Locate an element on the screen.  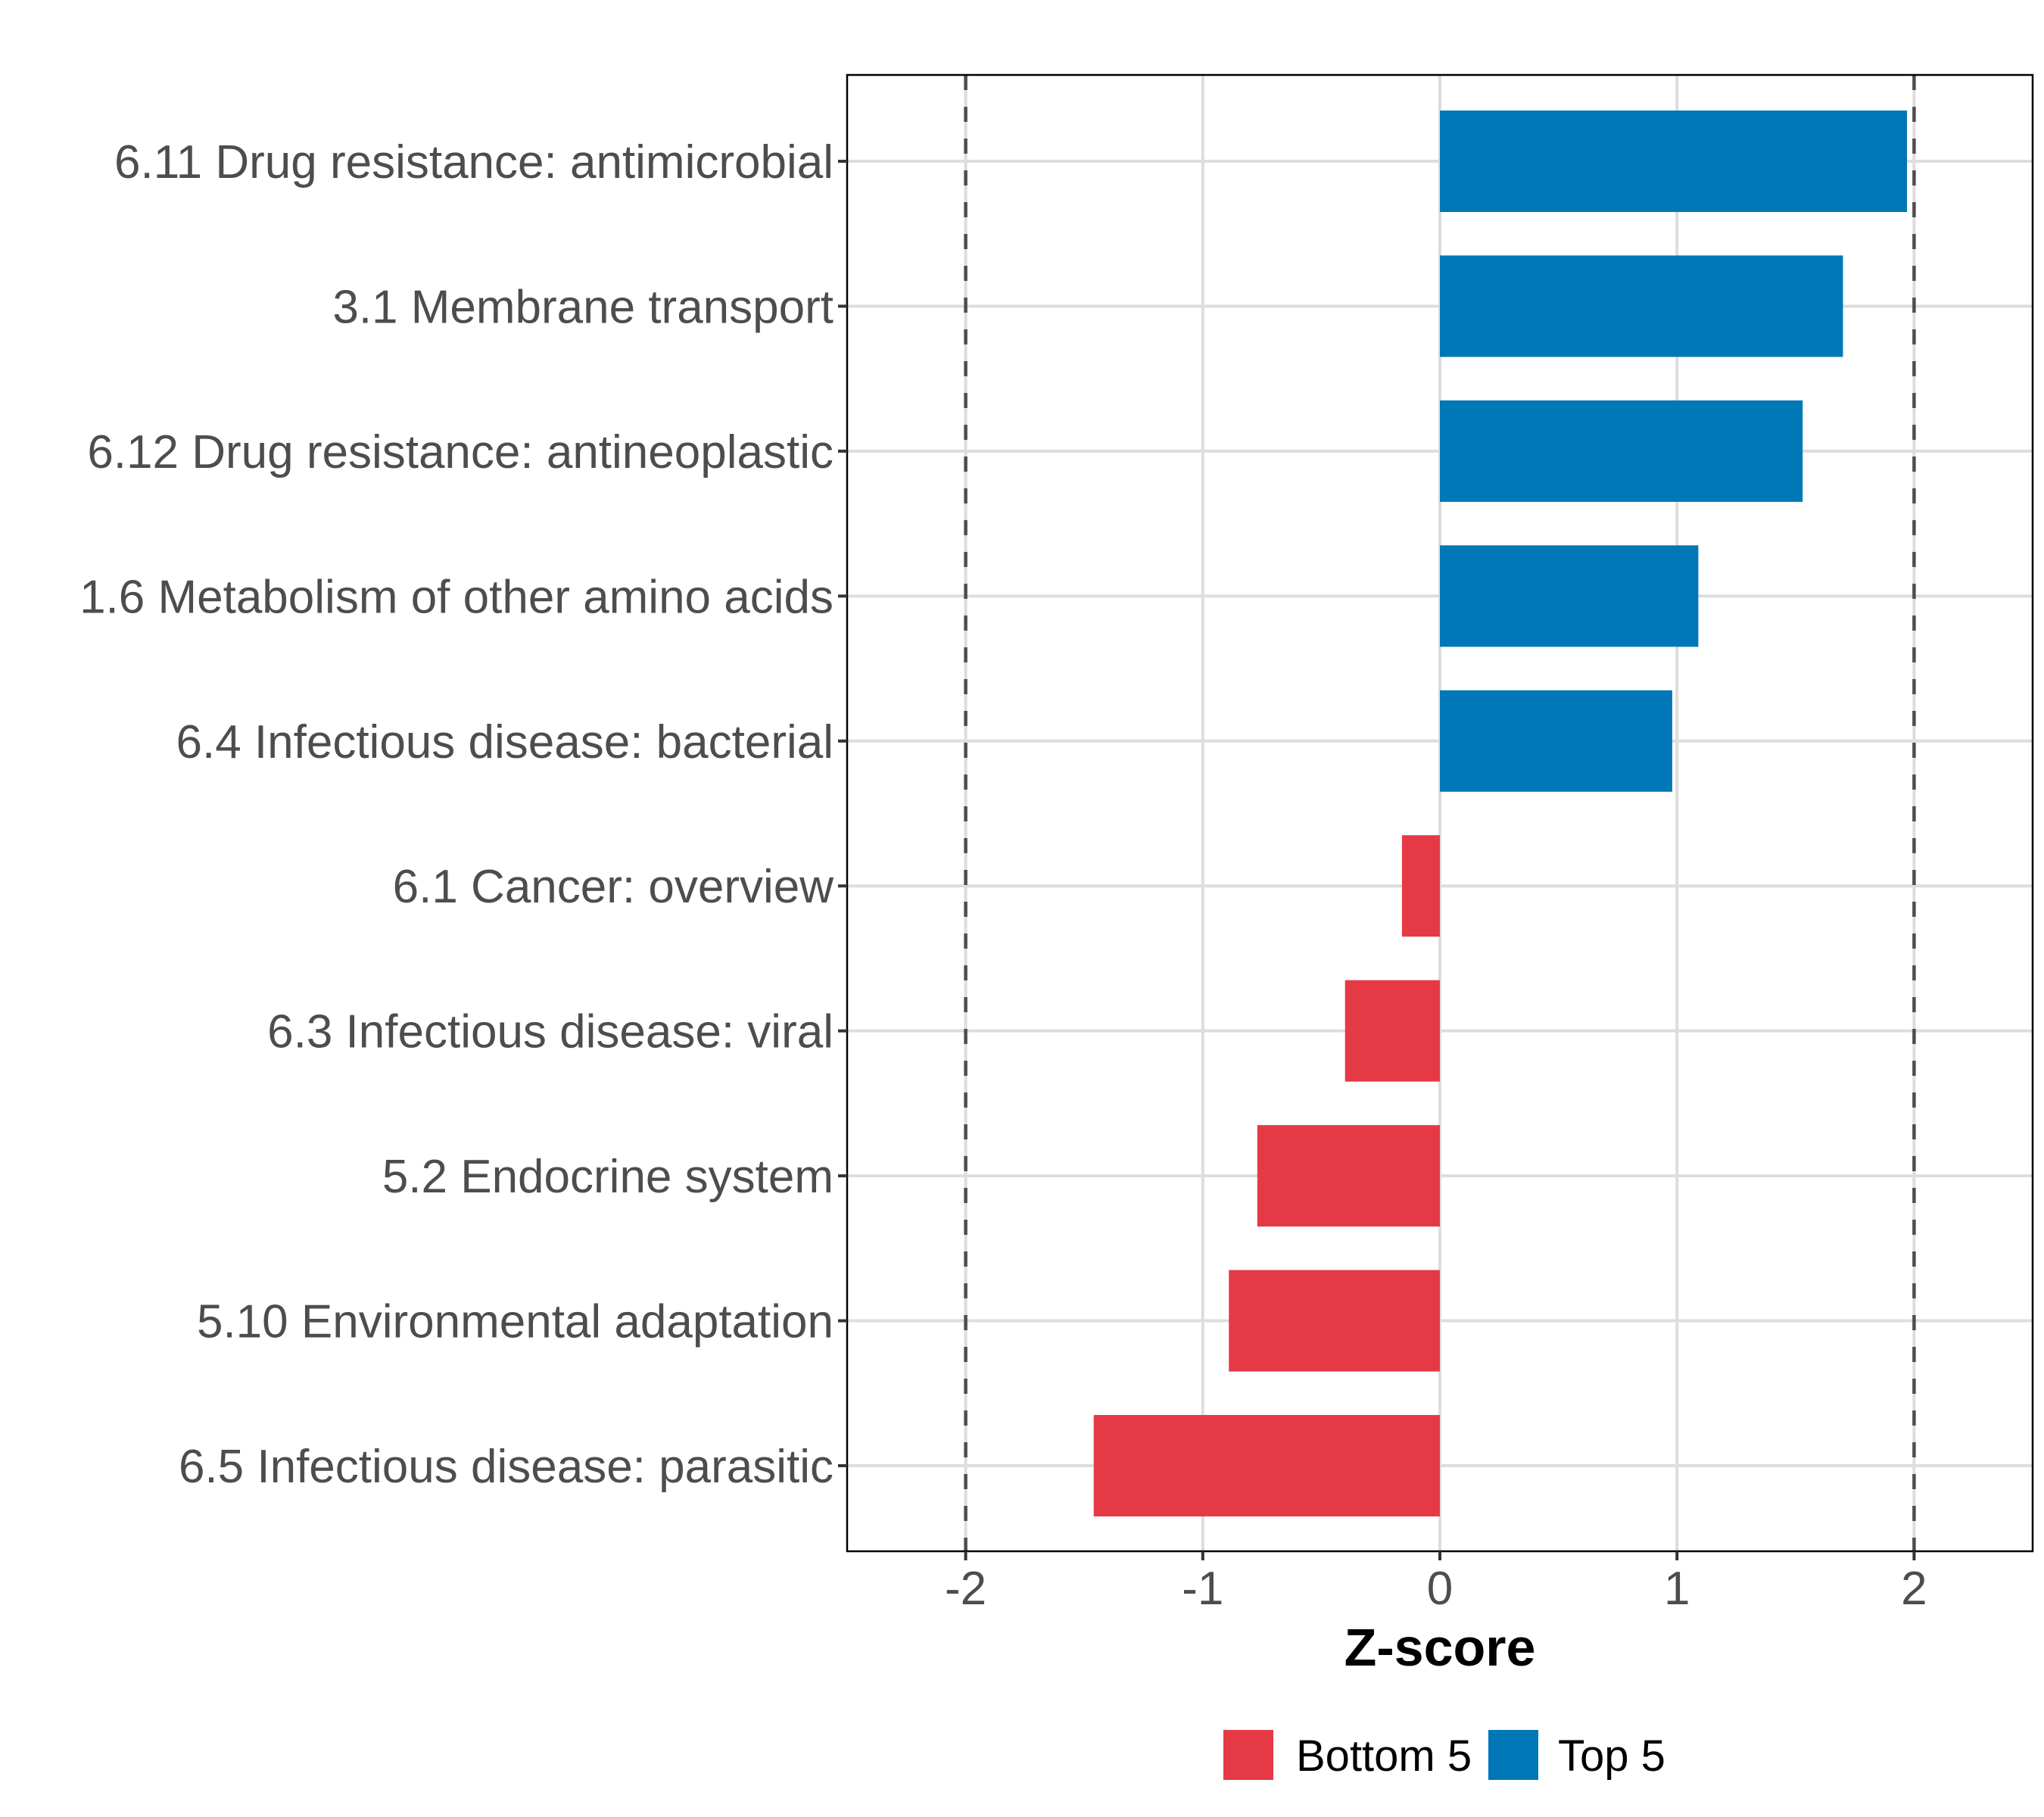
legend: Bottom 5 Top 5 is located at coordinates (1444, 1755).